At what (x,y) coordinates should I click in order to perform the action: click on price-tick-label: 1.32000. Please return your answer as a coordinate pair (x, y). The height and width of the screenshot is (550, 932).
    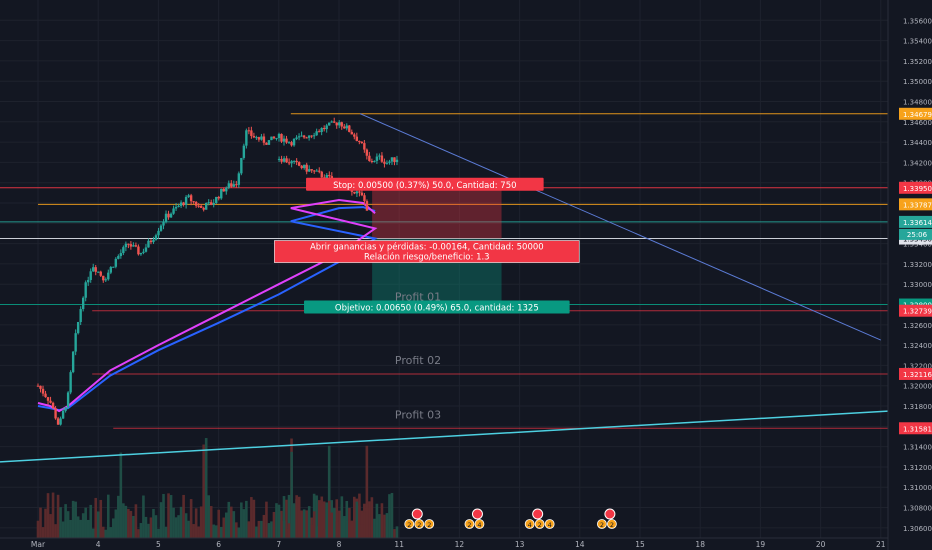
    Looking at the image, I should click on (917, 387).